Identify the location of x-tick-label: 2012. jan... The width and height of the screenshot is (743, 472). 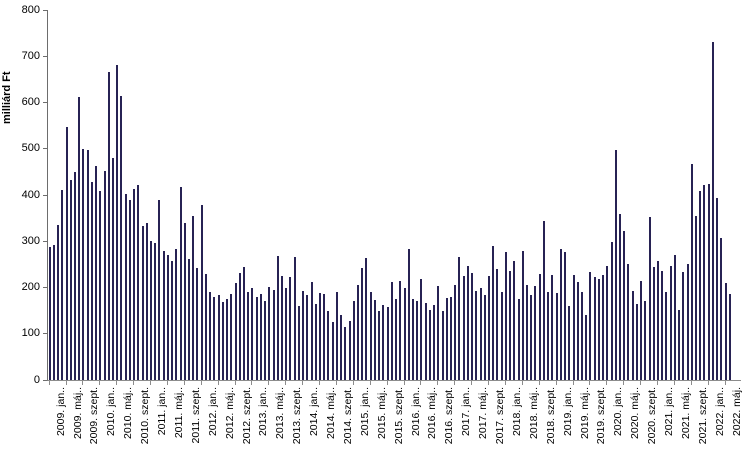
(212, 412).